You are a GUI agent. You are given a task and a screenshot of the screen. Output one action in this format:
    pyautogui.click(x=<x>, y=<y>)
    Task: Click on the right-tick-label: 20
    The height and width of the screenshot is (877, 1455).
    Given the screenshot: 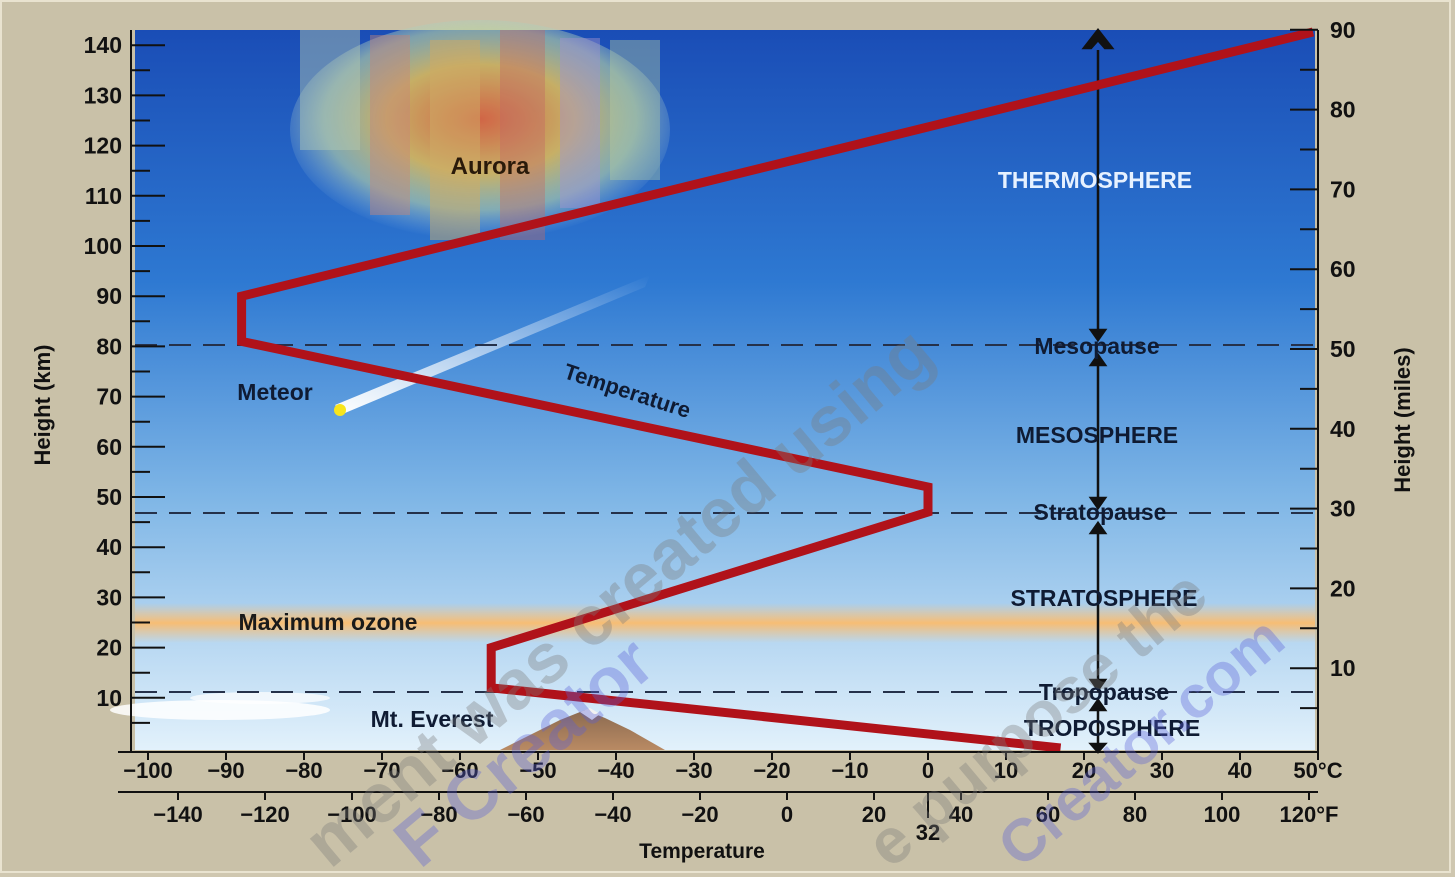 What is the action you would take?
    pyautogui.click(x=1343, y=588)
    